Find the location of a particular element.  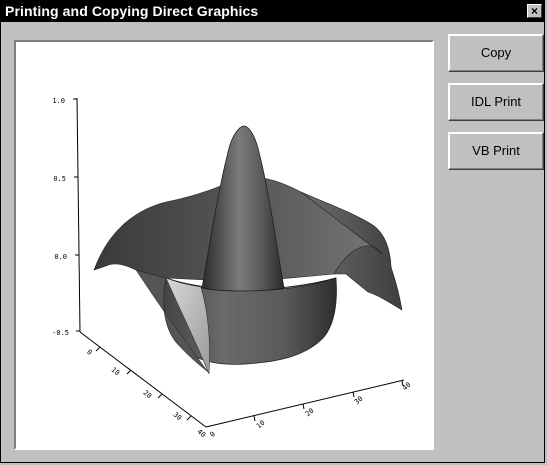

close-button: × is located at coordinates (534, 11).